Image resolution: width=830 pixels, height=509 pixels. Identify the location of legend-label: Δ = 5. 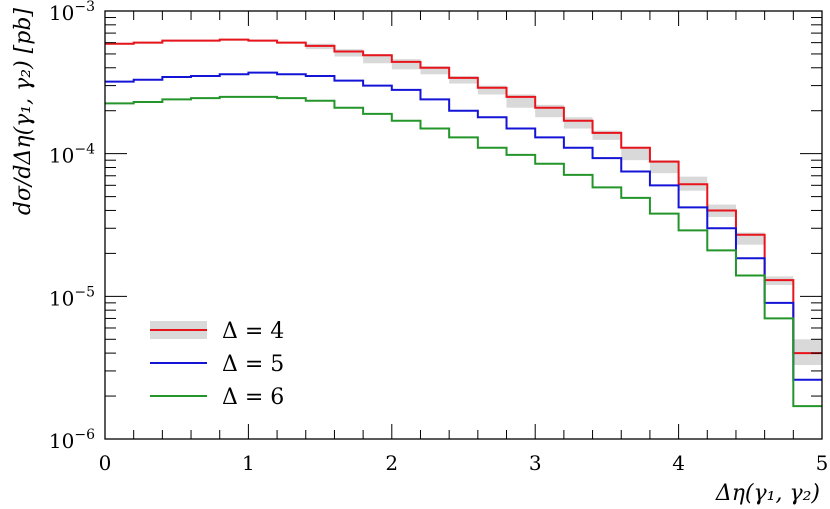
(253, 364).